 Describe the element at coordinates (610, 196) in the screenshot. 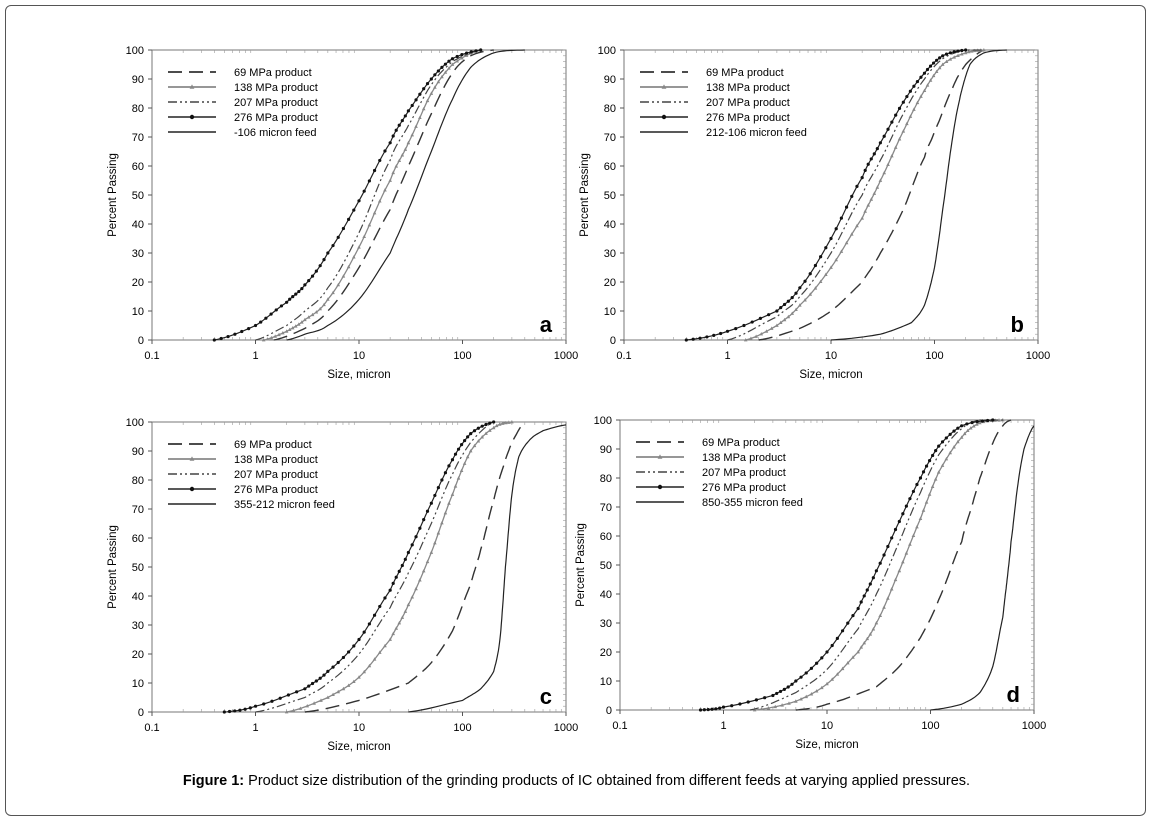

I see `y-tick-label: 50` at that location.